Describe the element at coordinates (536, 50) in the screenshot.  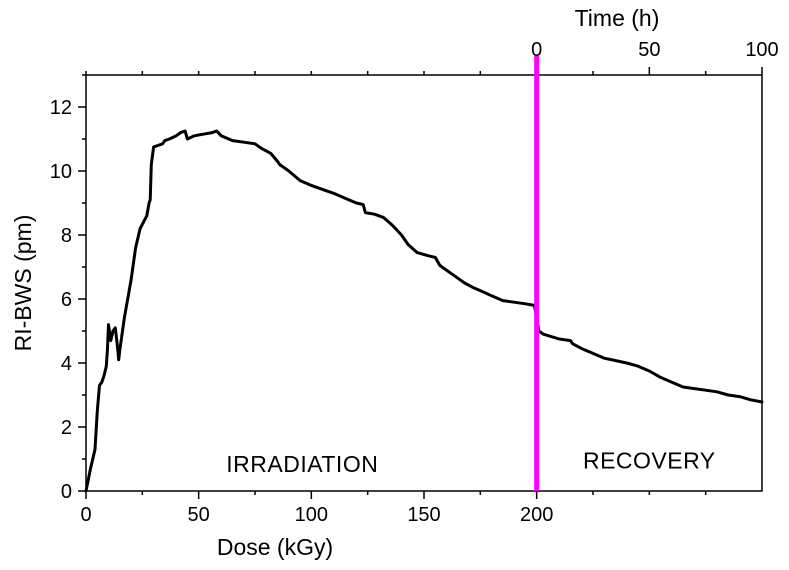
I see `top-tick-label: 0` at that location.